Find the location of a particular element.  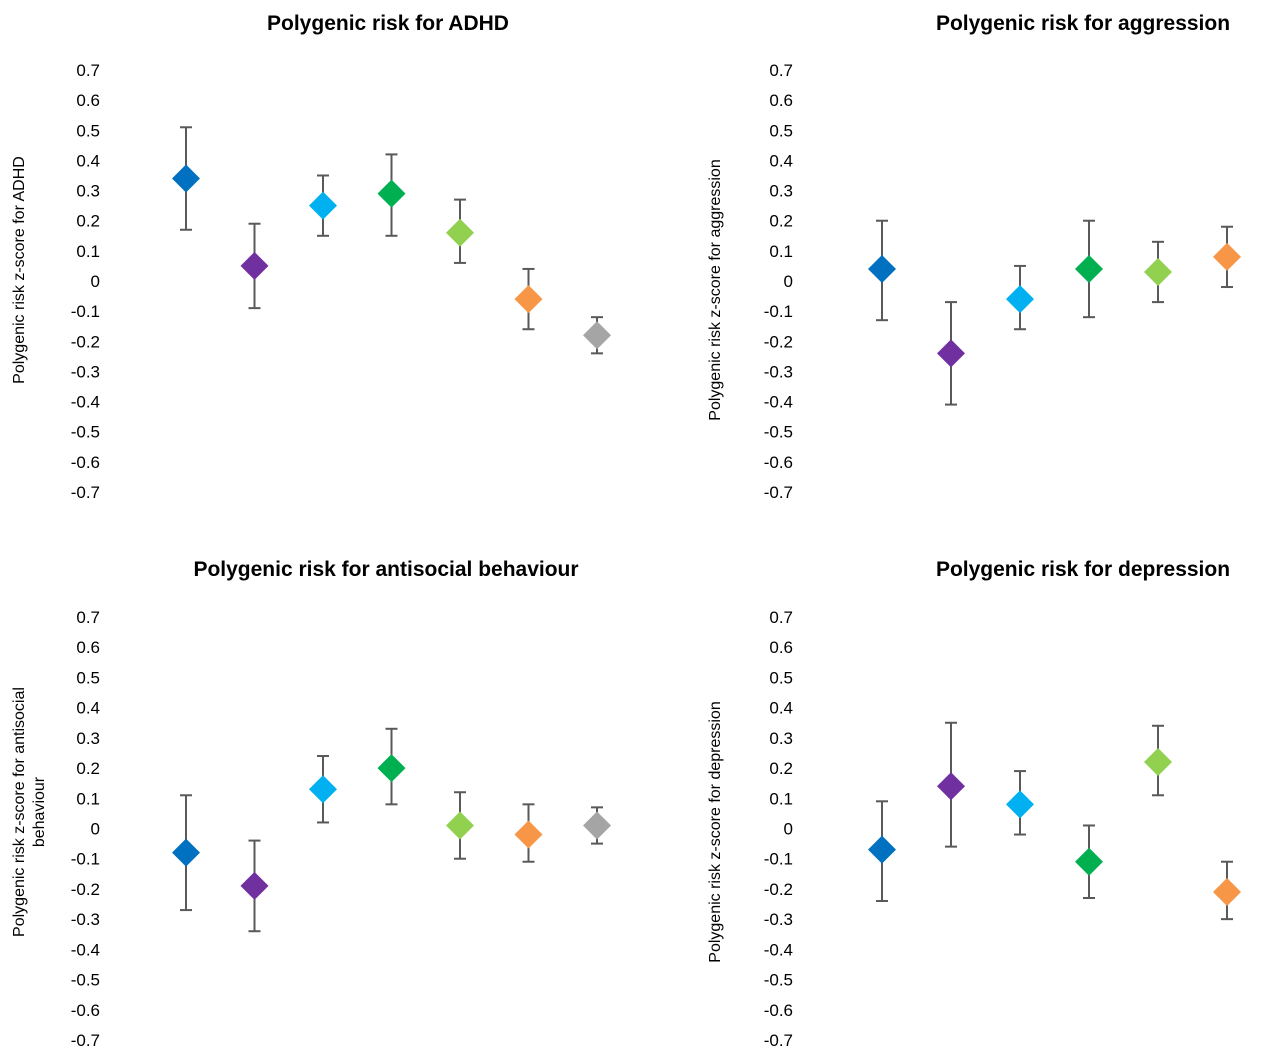

y-axis-label: Polygenic risk z-score for ADHD is located at coordinates (19, 270).